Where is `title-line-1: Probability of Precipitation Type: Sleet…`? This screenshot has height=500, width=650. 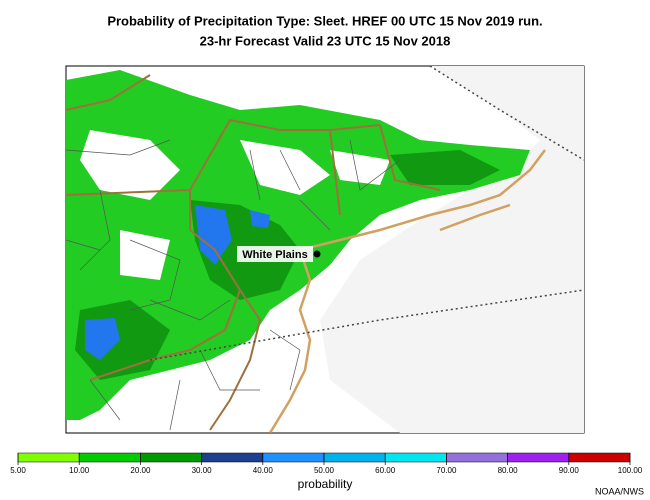
title-line-1: Probability of Precipitation Type: Sleet… is located at coordinates (324, 20).